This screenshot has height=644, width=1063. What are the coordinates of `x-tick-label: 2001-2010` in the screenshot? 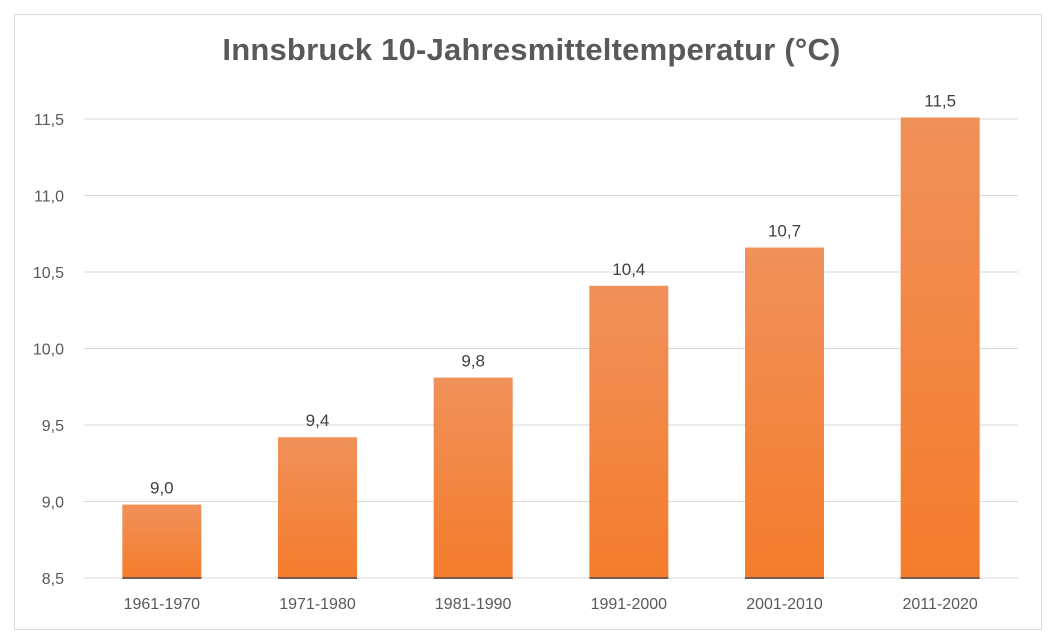 It's located at (784, 604).